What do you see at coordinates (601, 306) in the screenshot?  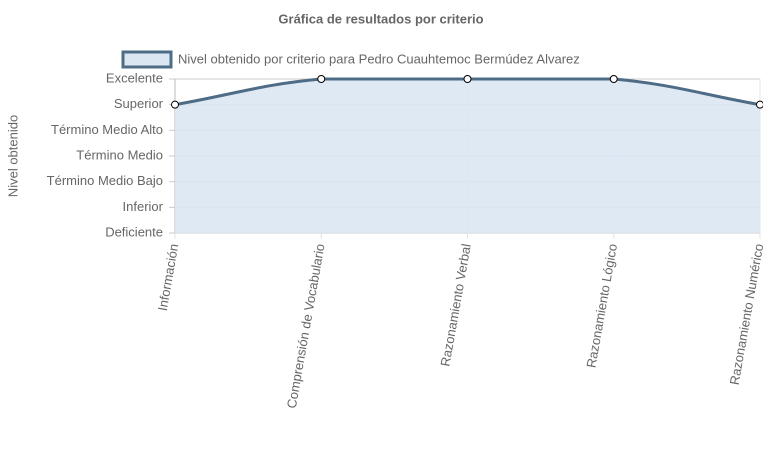 I see `x-tick-label: Razonamiento Lógico` at bounding box center [601, 306].